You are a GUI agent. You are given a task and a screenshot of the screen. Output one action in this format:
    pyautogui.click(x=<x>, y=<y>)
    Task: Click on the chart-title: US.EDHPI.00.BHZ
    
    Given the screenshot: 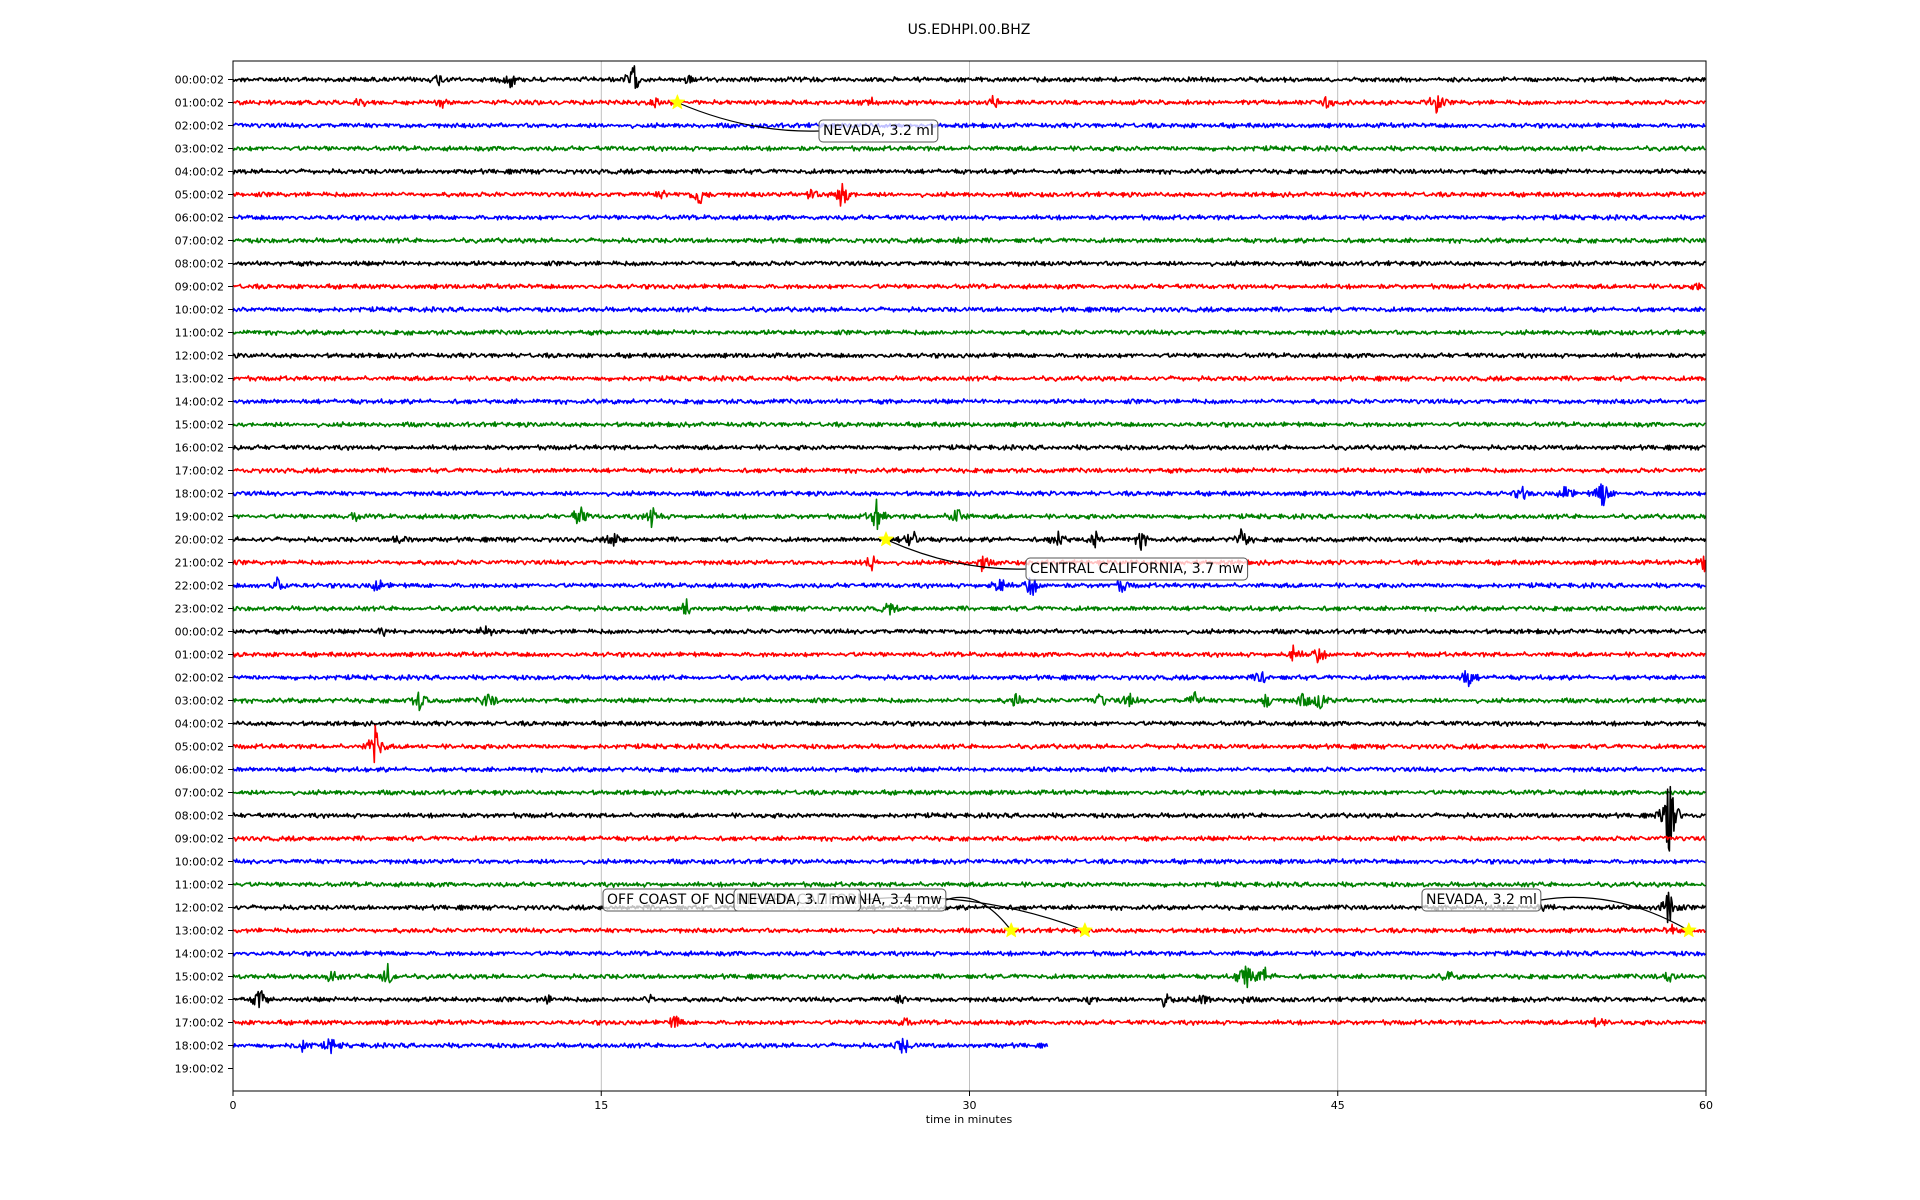 What is the action you would take?
    pyautogui.click(x=969, y=30)
    